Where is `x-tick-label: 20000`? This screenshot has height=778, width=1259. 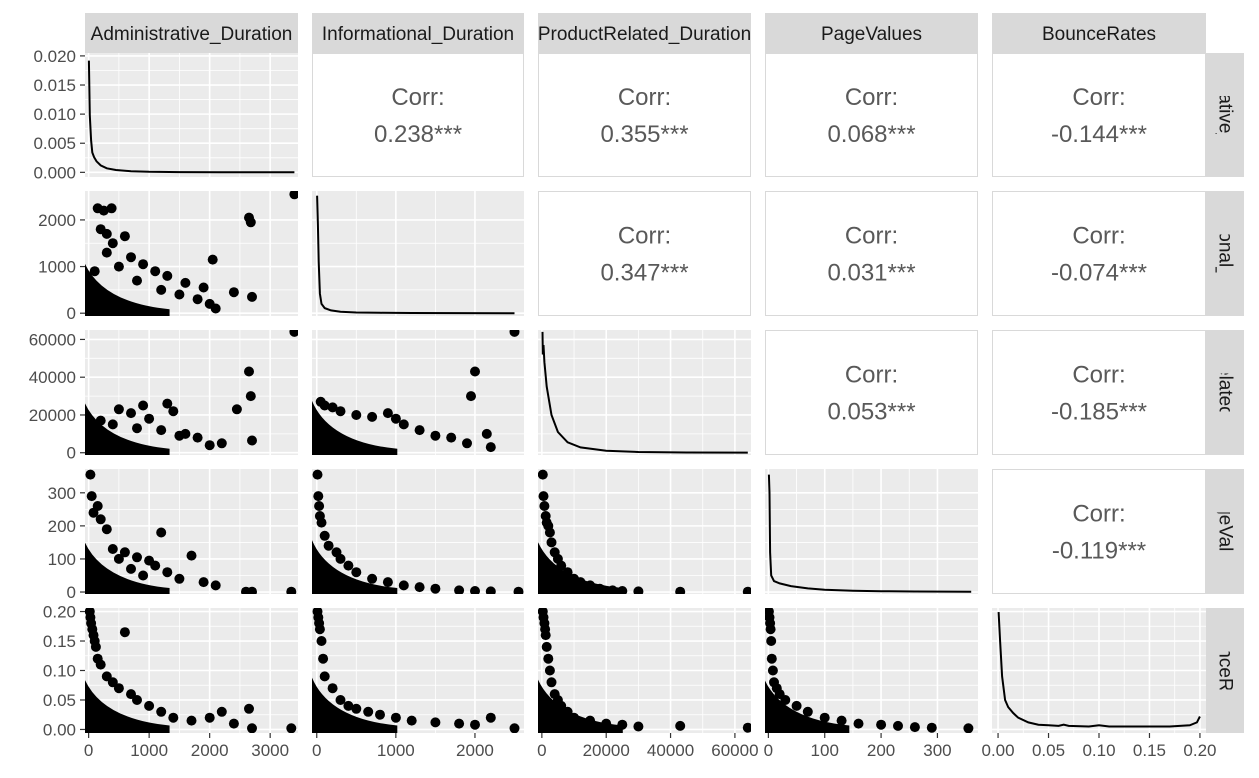
x-tick-label: 20000 is located at coordinates (606, 750).